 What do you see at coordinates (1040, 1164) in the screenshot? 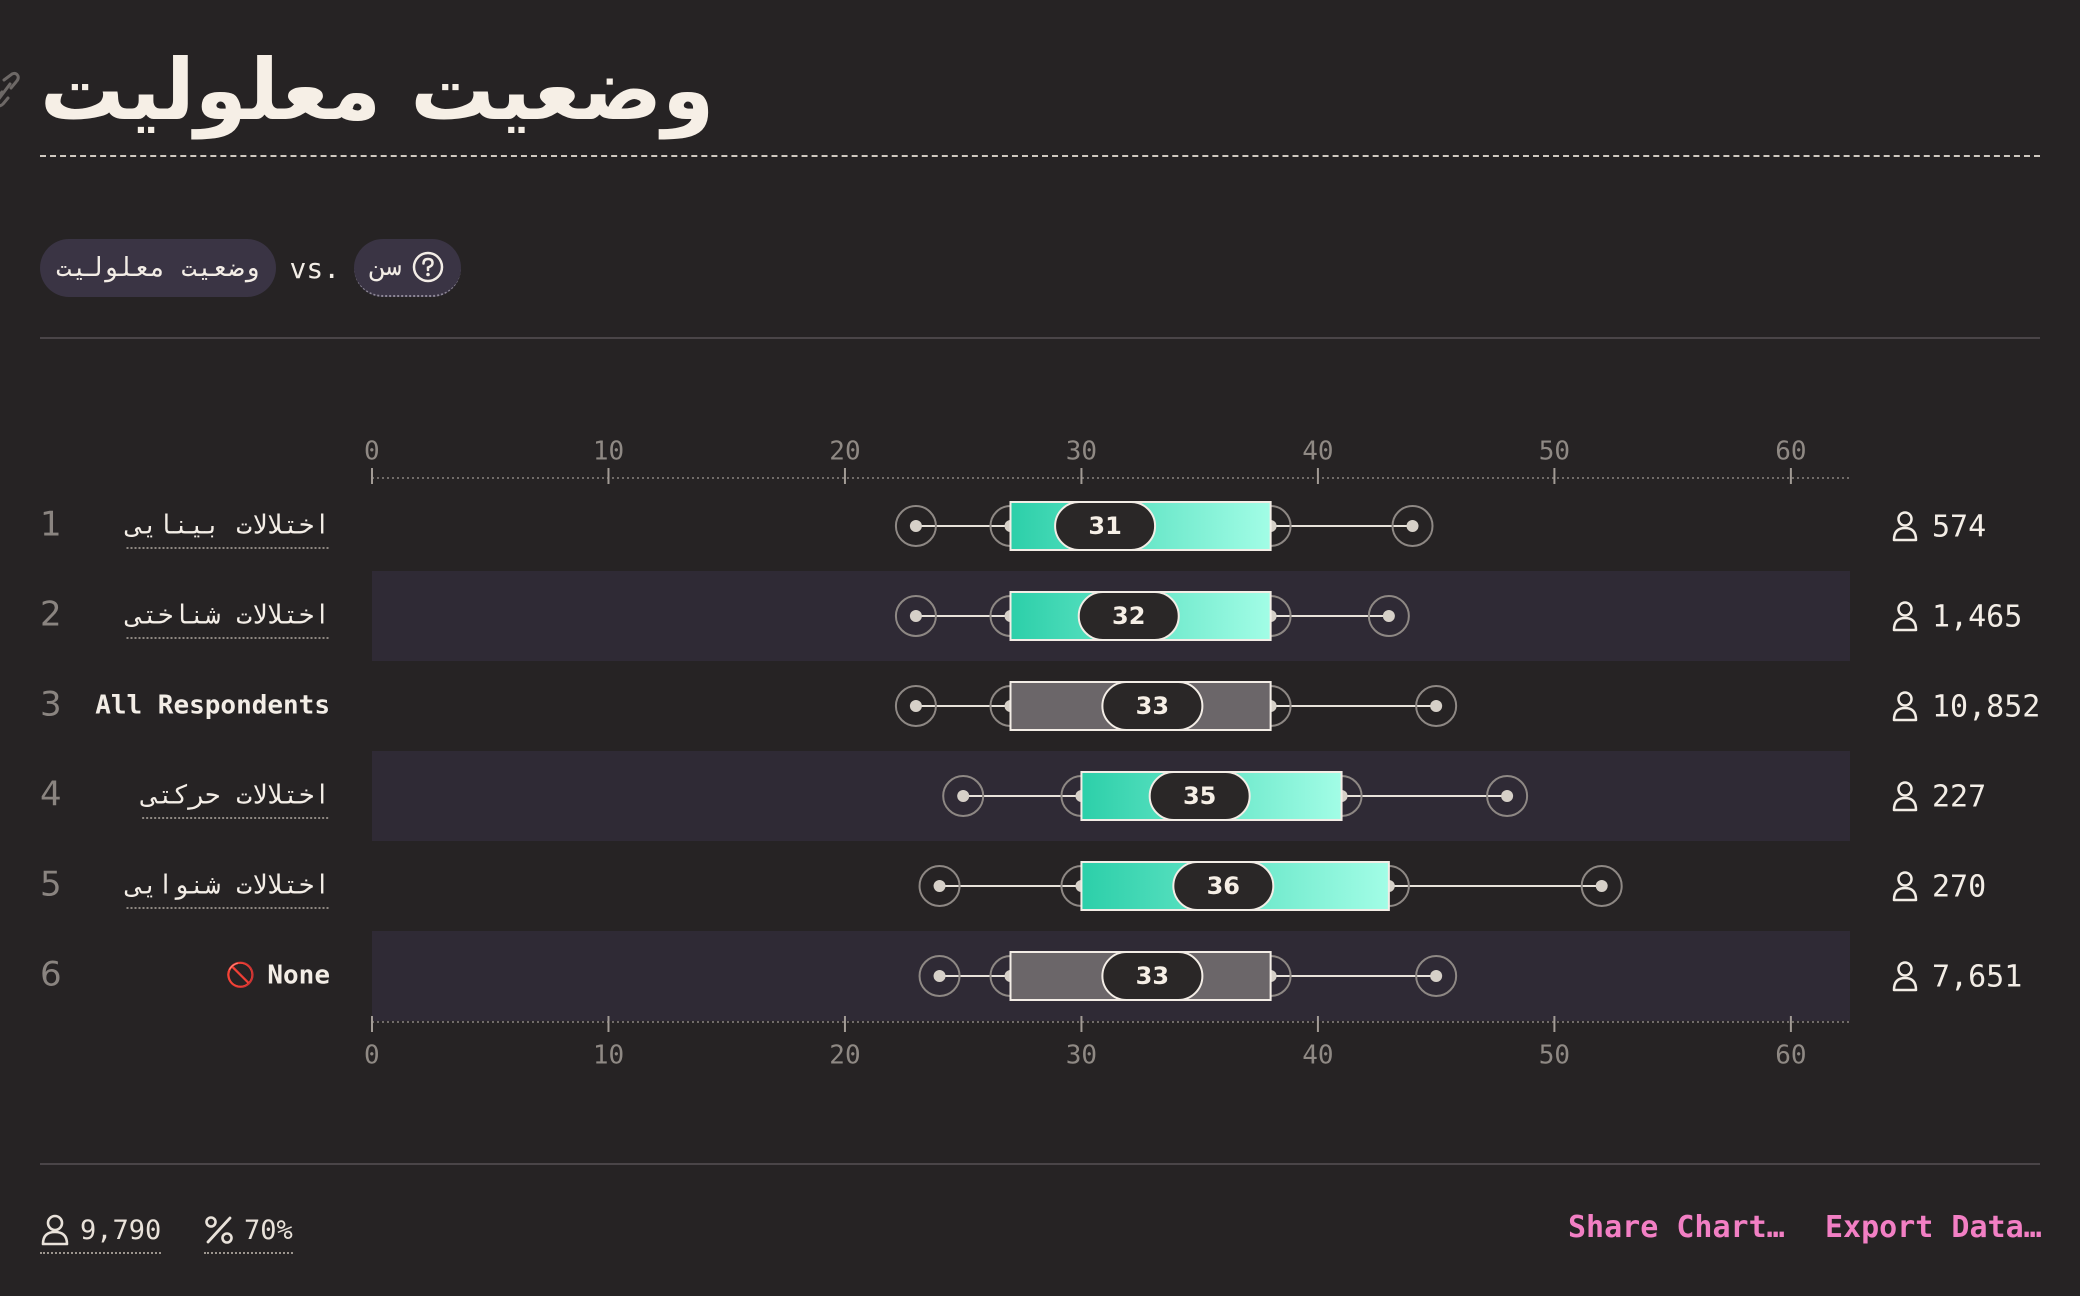
I see `section-divider-bottom` at bounding box center [1040, 1164].